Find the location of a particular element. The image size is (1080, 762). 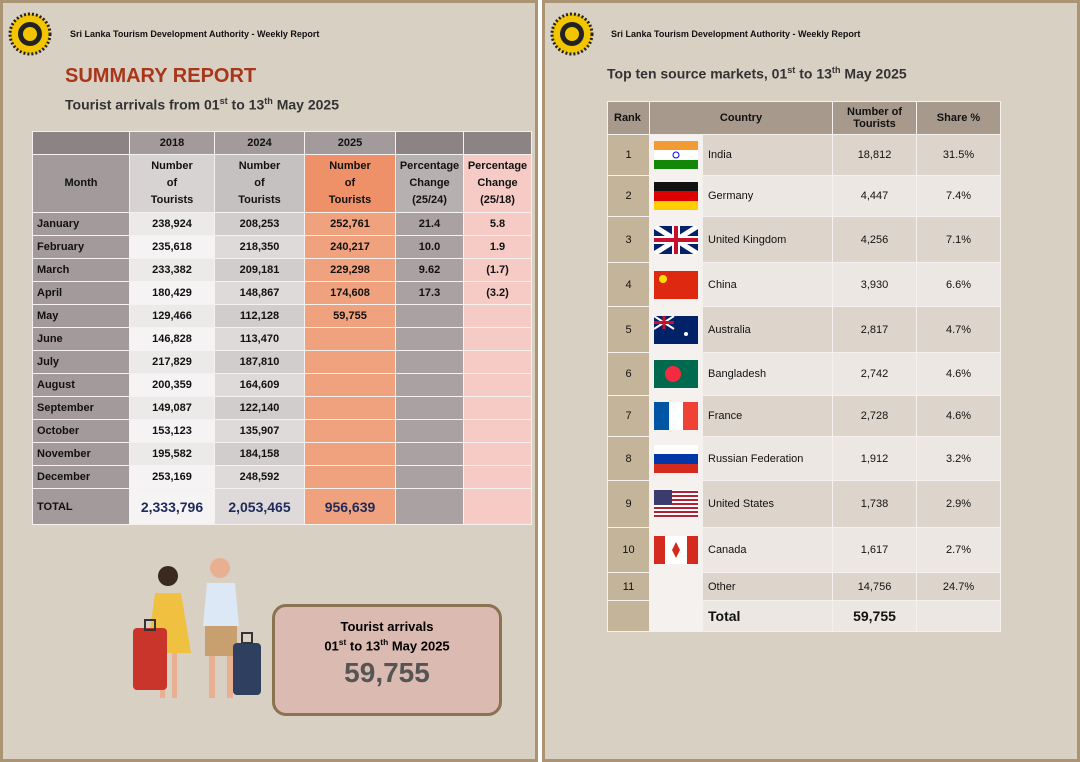

rank-cell is located at coordinates (628, 616).